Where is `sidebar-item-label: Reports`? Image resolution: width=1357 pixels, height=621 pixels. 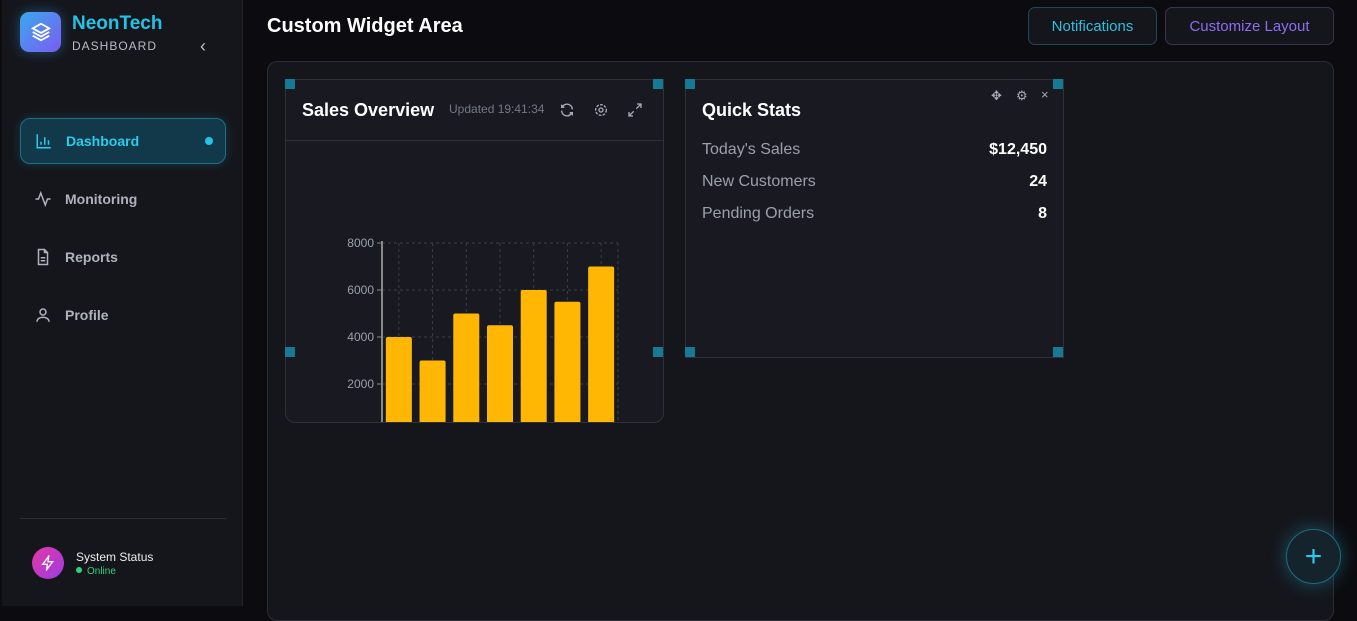 sidebar-item-label: Reports is located at coordinates (91, 257).